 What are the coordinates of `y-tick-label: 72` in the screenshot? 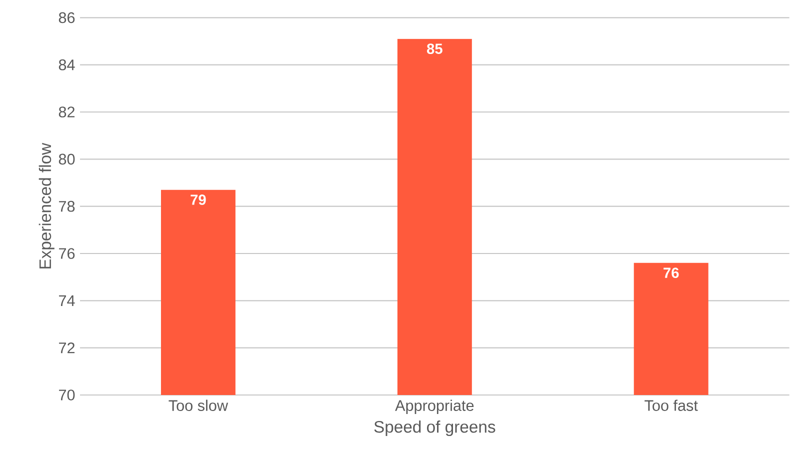 It's located at (67, 348).